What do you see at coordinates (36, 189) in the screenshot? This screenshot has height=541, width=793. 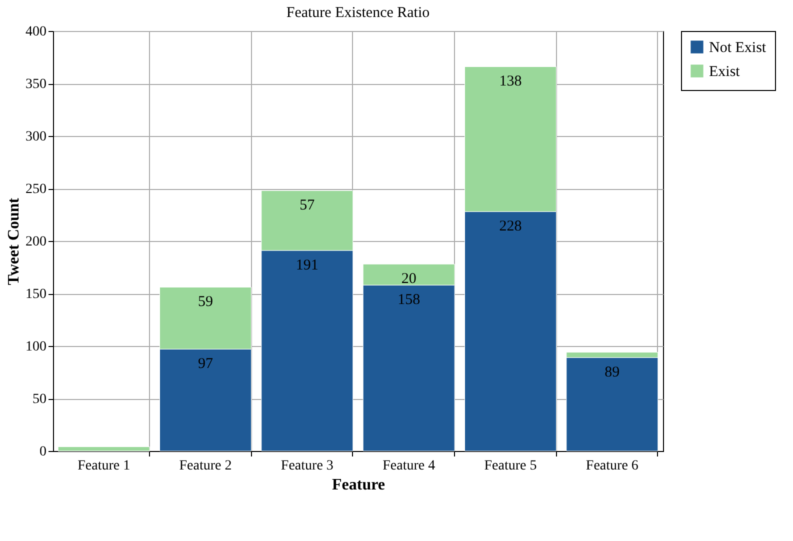 I see `y-tick-label: 250` at bounding box center [36, 189].